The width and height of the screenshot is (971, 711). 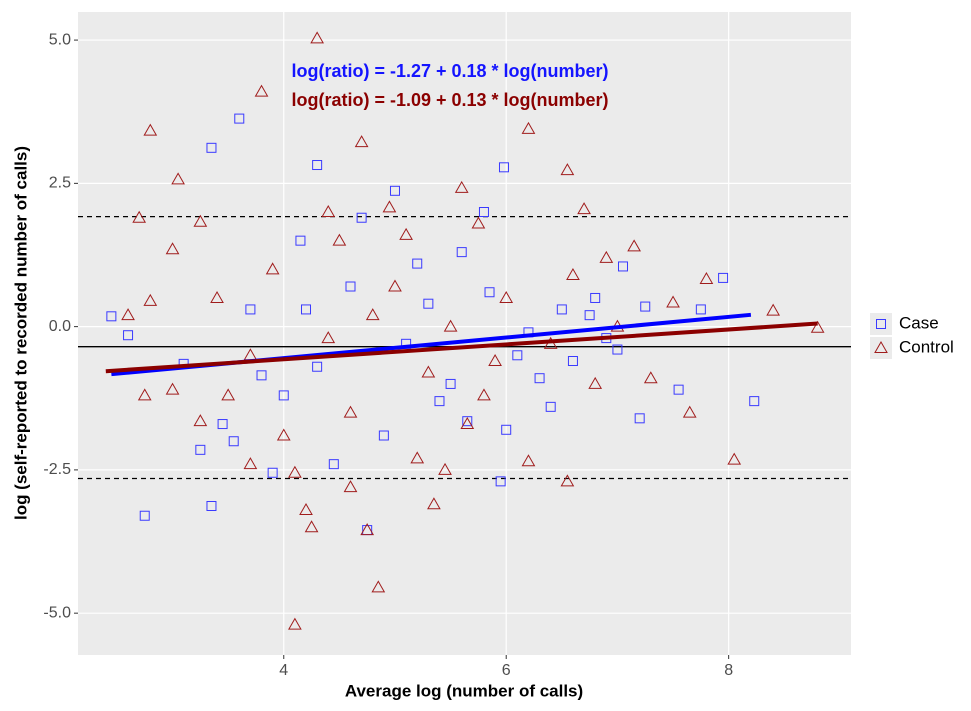 What do you see at coordinates (919, 322) in the screenshot?
I see `legend-label: Case` at bounding box center [919, 322].